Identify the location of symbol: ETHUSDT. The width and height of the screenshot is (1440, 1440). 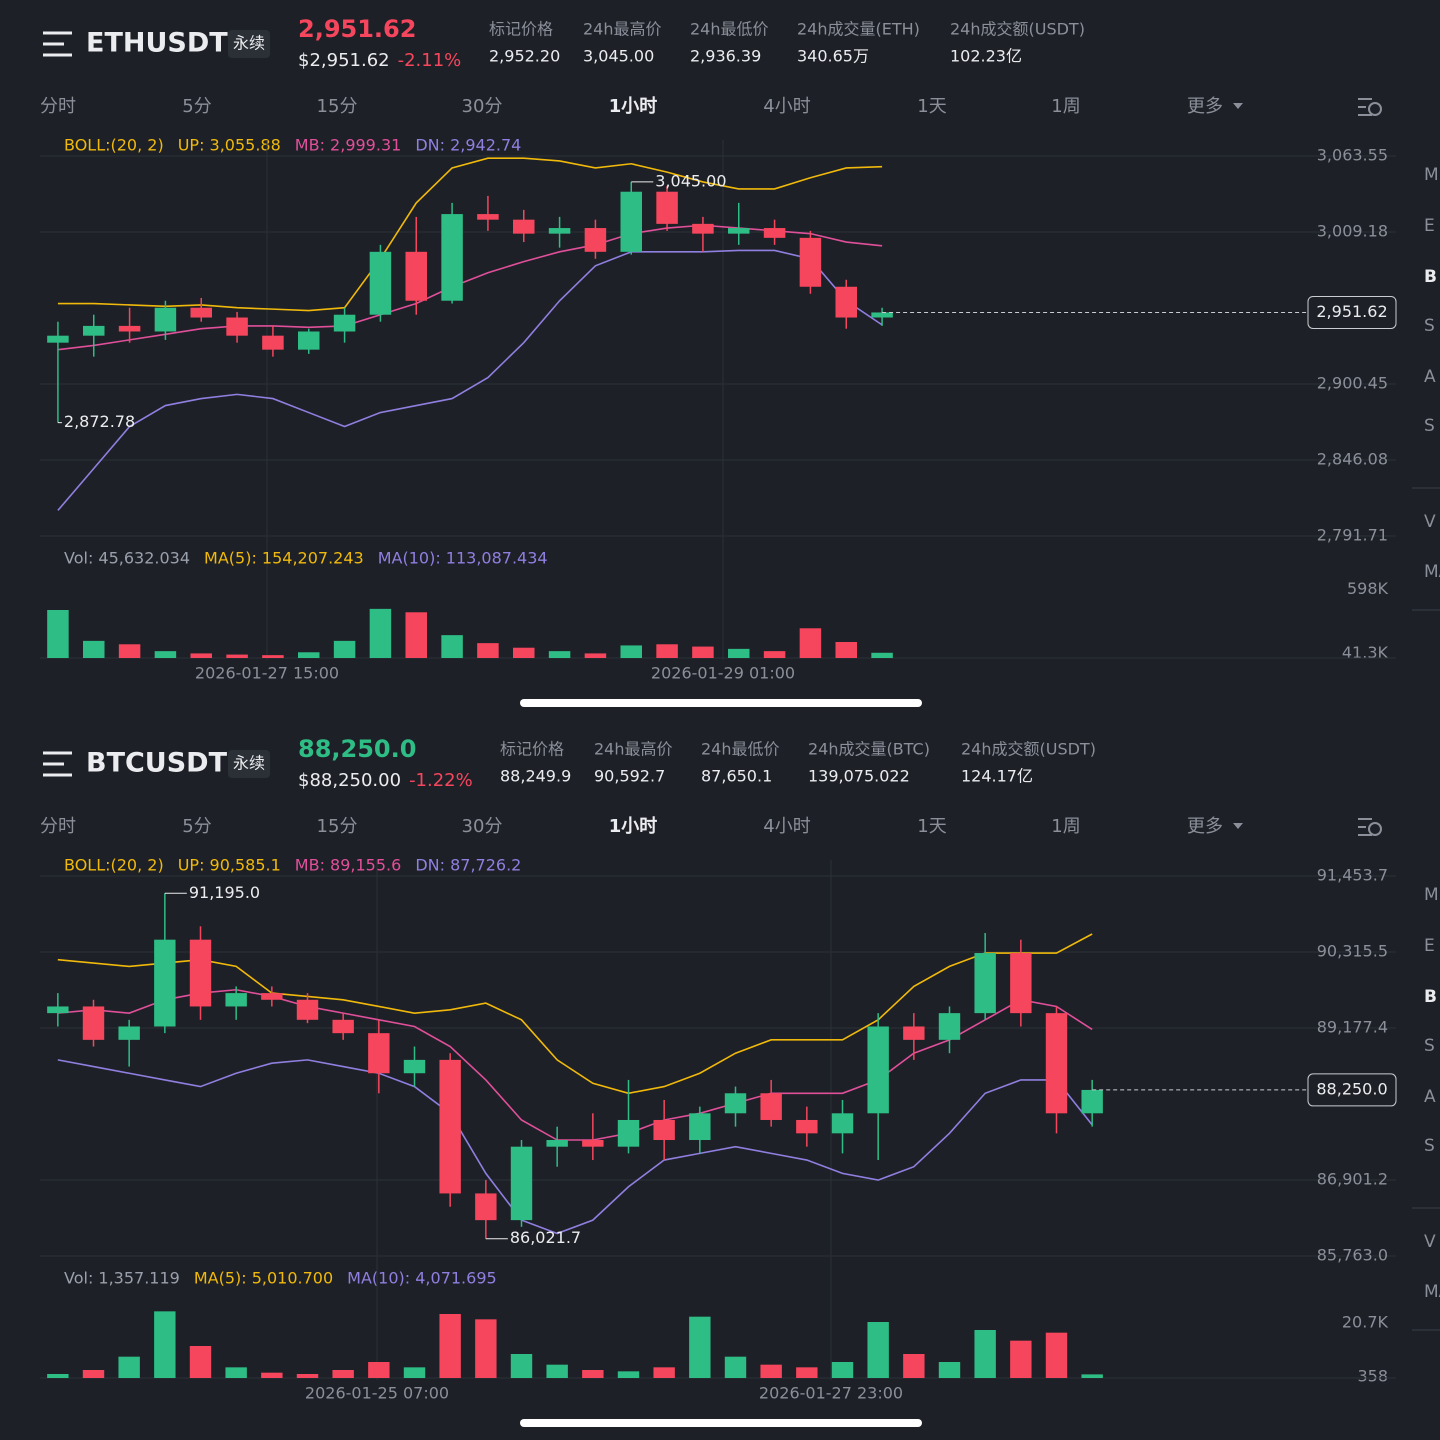
(157, 43).